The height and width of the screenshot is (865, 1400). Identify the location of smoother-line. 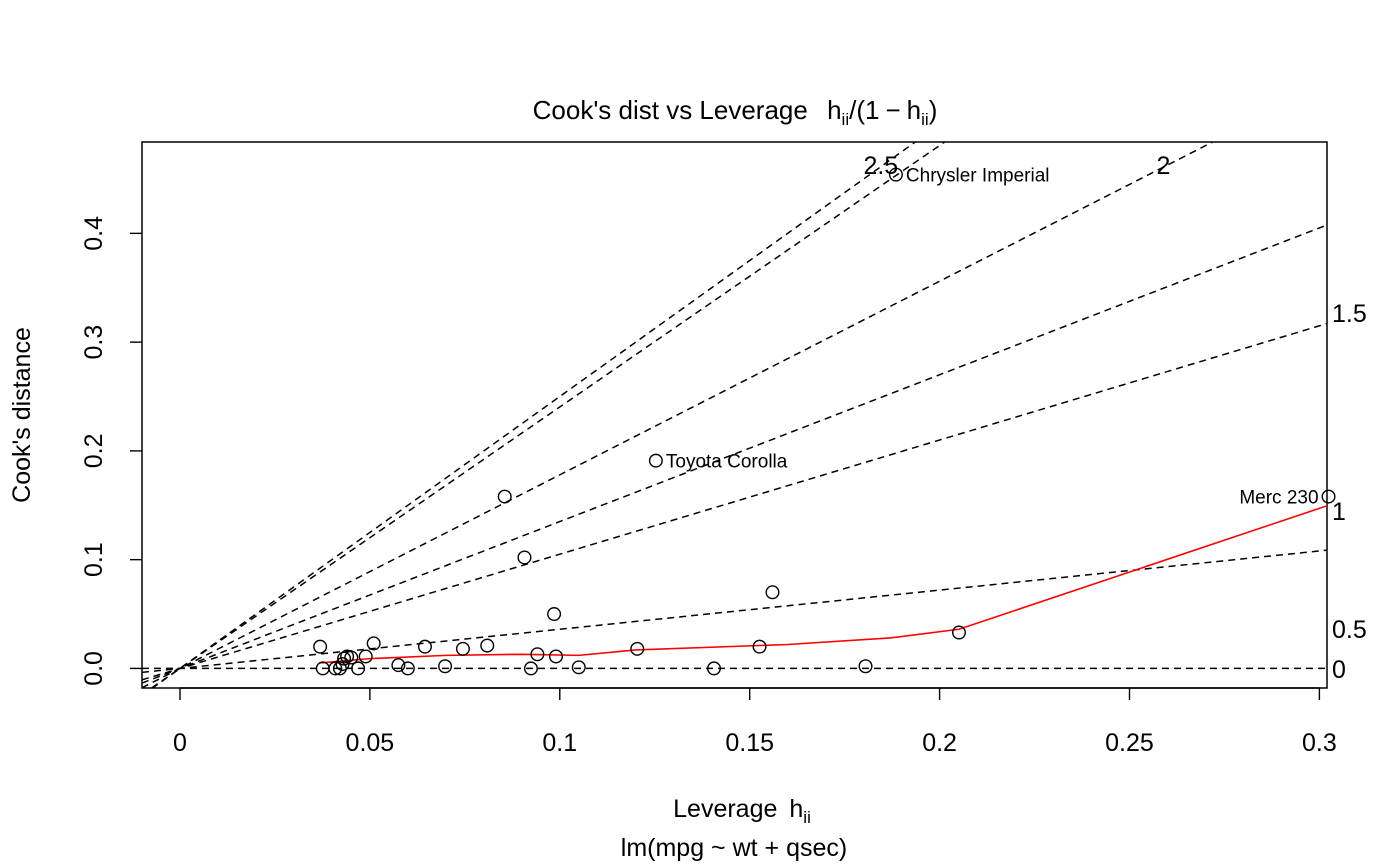
(823, 584).